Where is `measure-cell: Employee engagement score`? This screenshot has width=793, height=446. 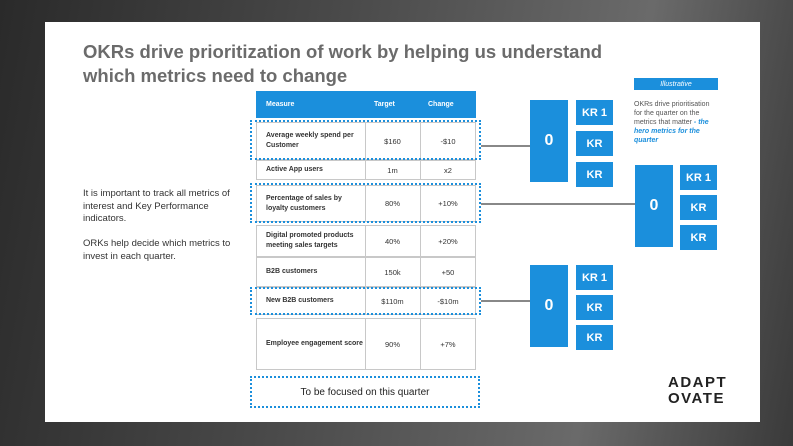 measure-cell: Employee engagement score is located at coordinates (314, 343).